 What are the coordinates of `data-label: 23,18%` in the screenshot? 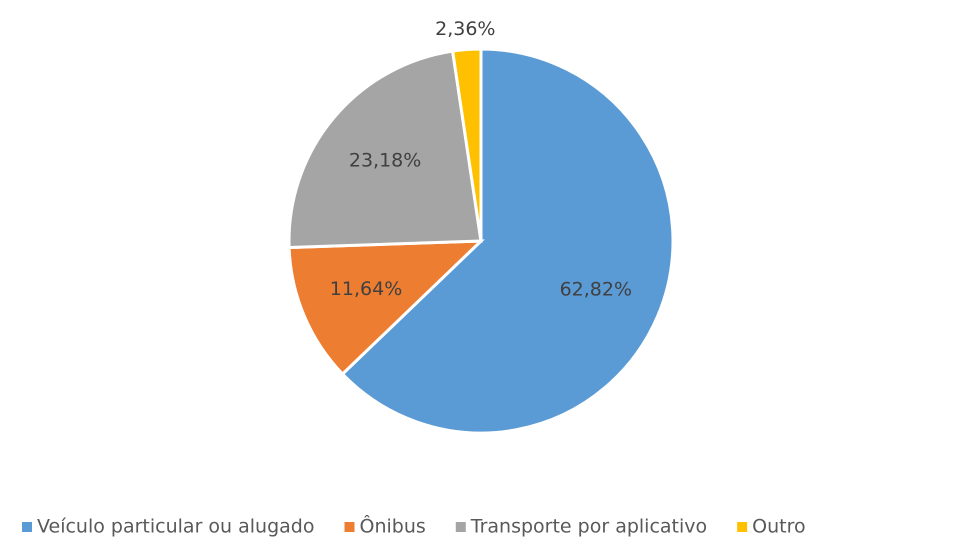 It's located at (385, 161).